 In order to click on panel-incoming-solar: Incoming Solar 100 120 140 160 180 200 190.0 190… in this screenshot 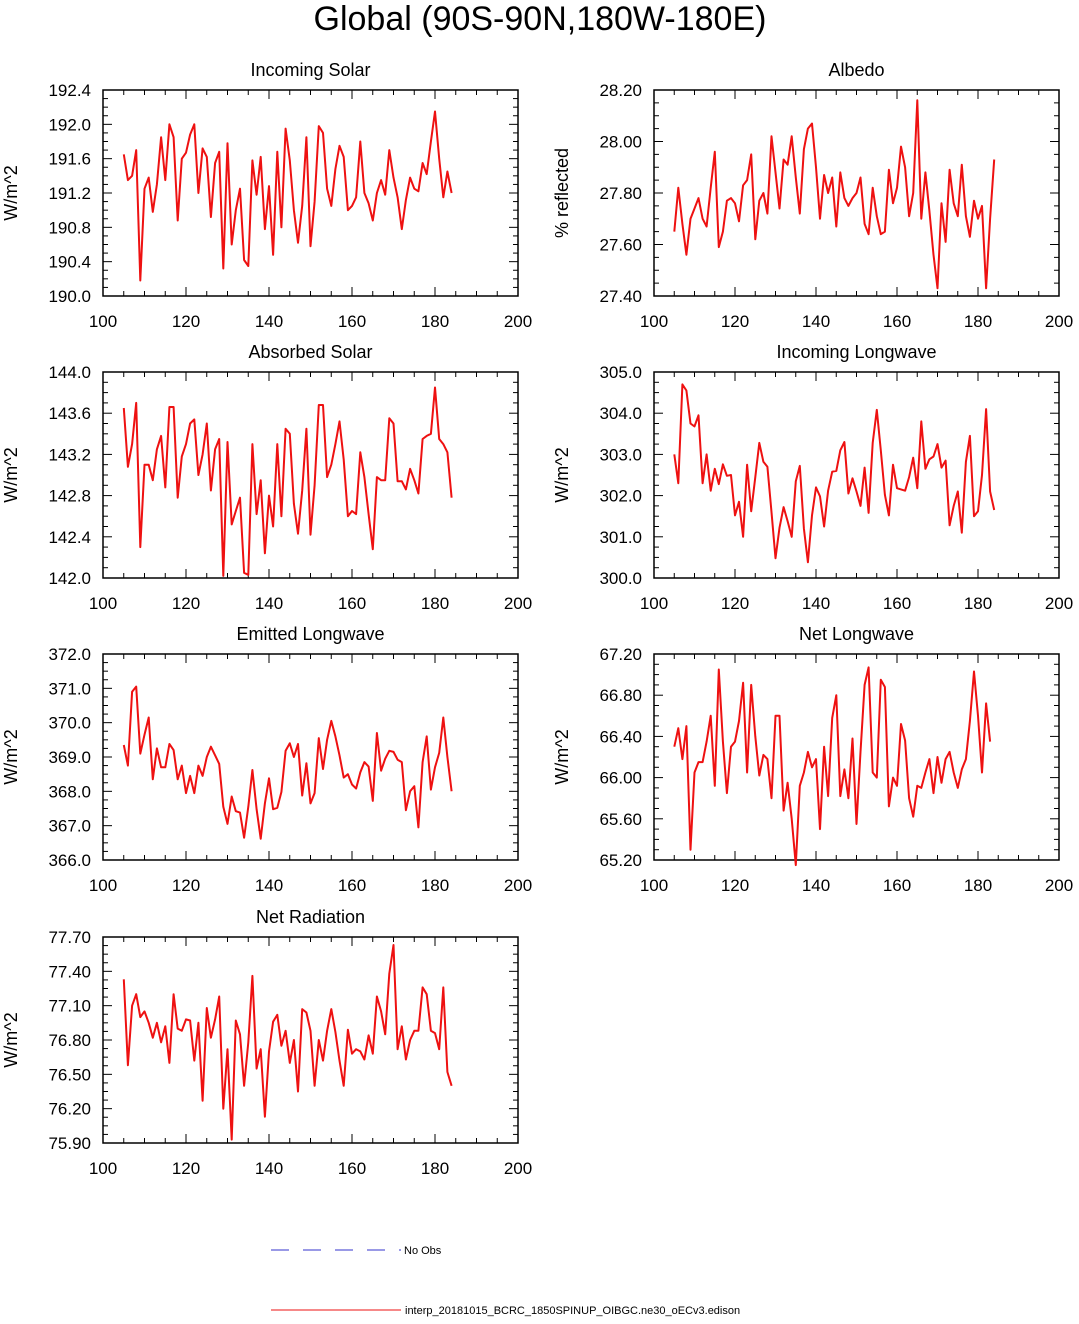, I will do `click(266, 195)`.